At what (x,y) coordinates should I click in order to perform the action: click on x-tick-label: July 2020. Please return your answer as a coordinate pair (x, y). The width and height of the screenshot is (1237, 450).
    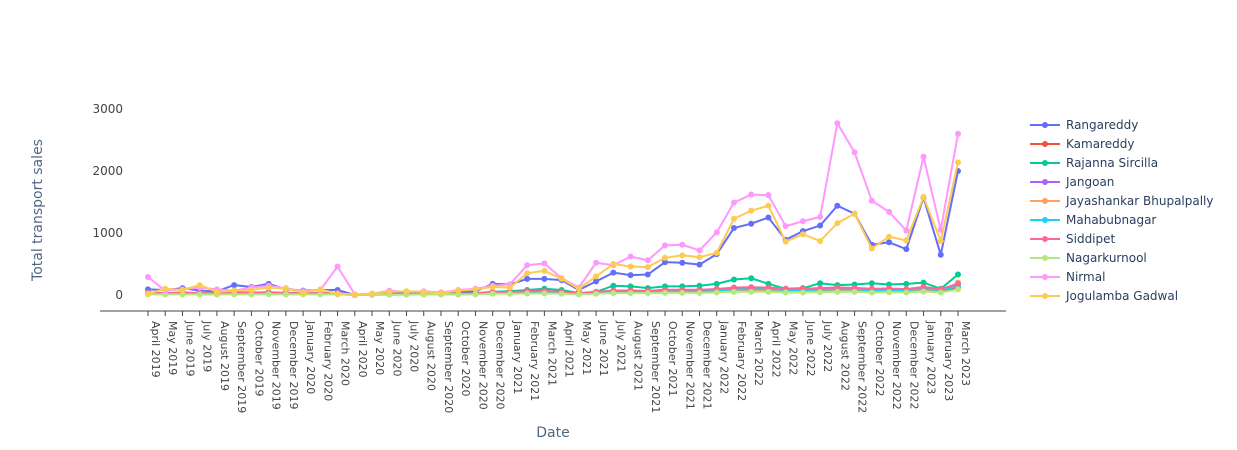
    Looking at the image, I should click on (414, 346).